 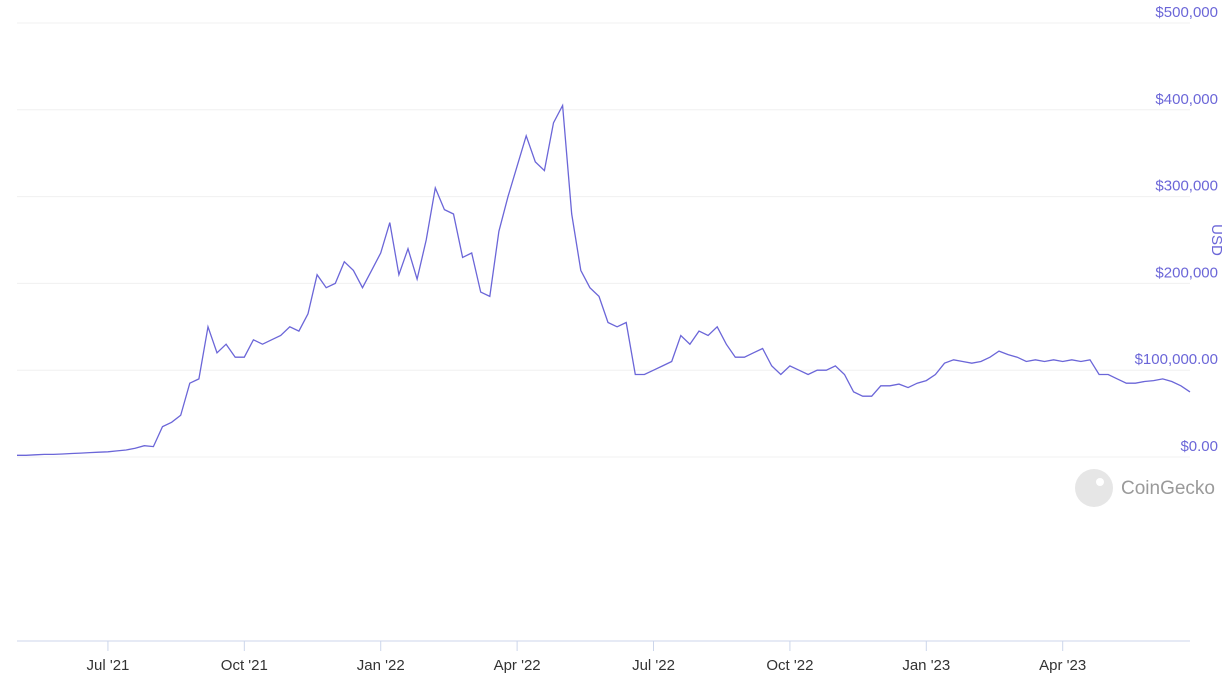 What do you see at coordinates (1199, 446) in the screenshot?
I see `y-tick-label: $0.00` at bounding box center [1199, 446].